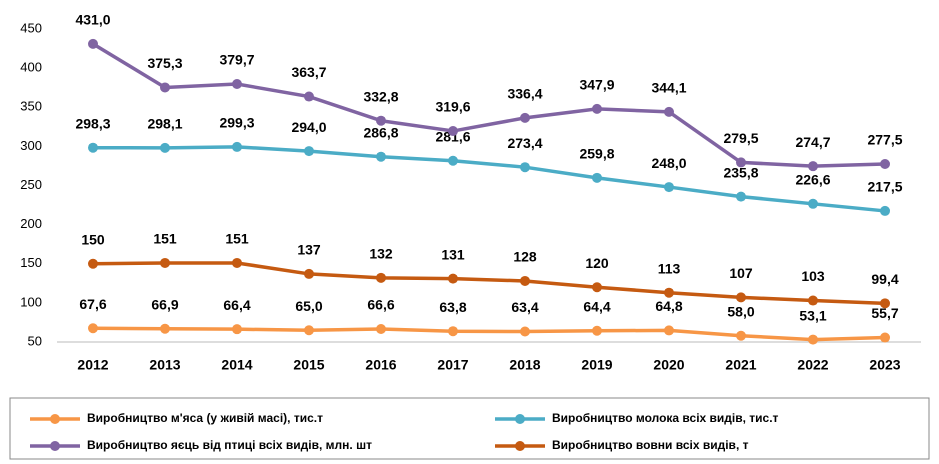 This screenshot has height=464, width=939. What do you see at coordinates (31, 145) in the screenshot?
I see `y-tick-label: 300` at bounding box center [31, 145].